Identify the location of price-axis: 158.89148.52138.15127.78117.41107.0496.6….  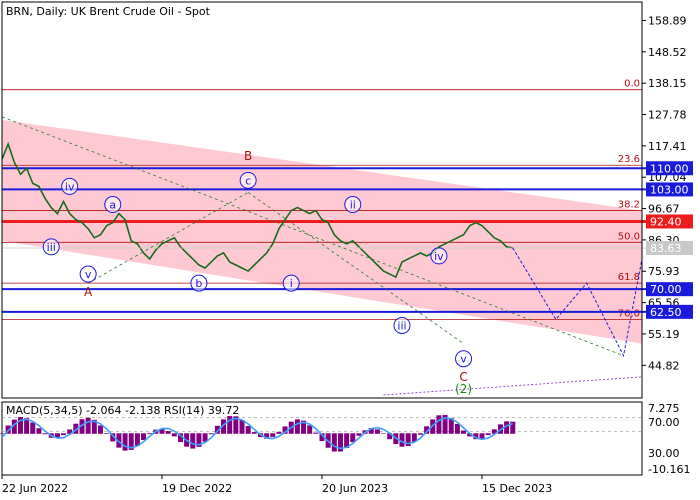
(667, 193).